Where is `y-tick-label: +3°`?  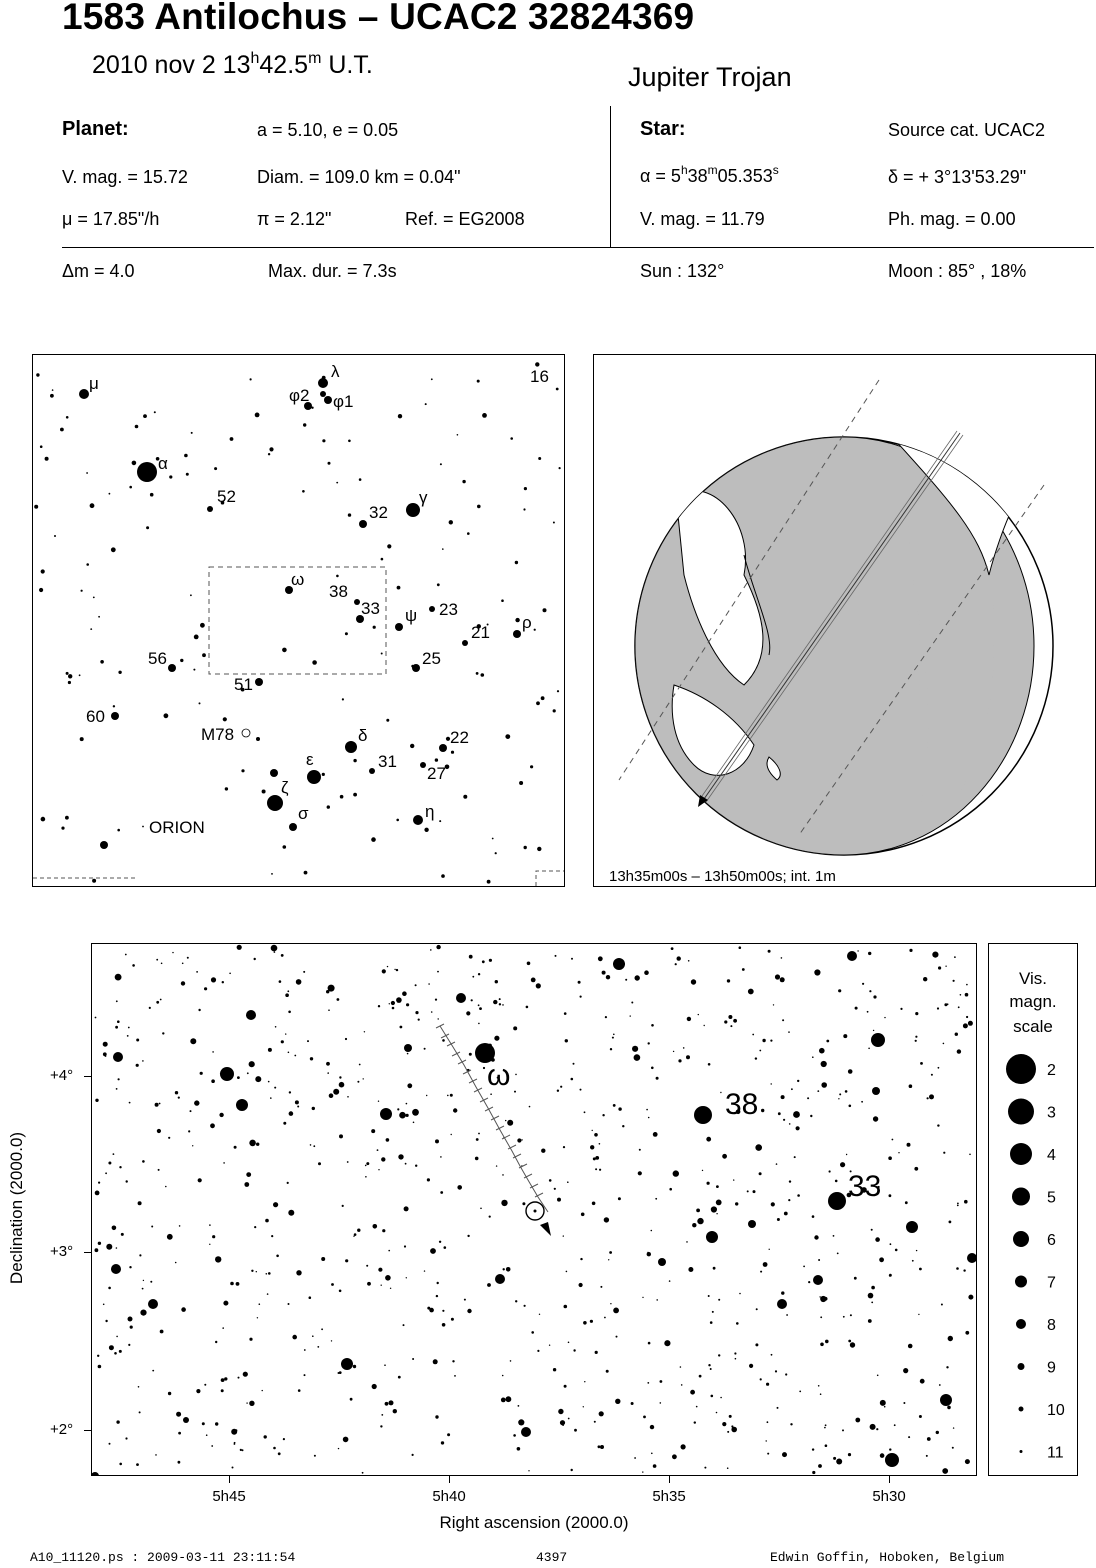
y-tick-label: +3° is located at coordinates (62, 1251).